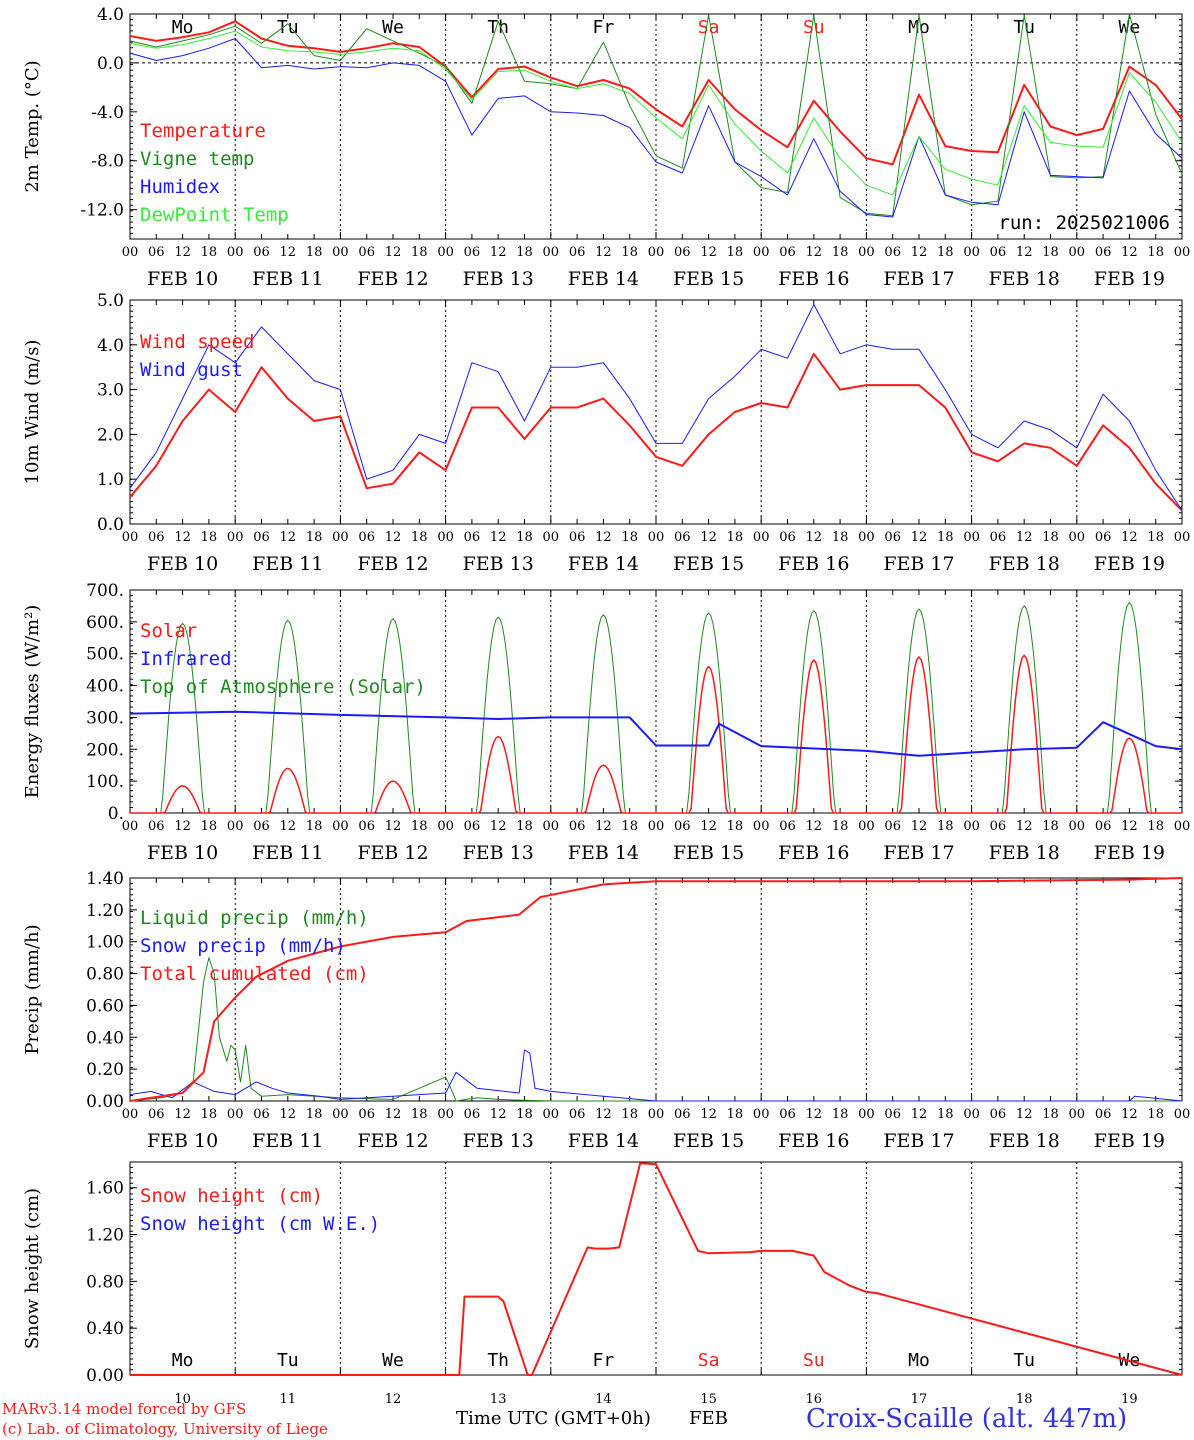 The image size is (1194, 1440). Describe the element at coordinates (110, 346) in the screenshot. I see `y-tick-label: 4.0` at that location.